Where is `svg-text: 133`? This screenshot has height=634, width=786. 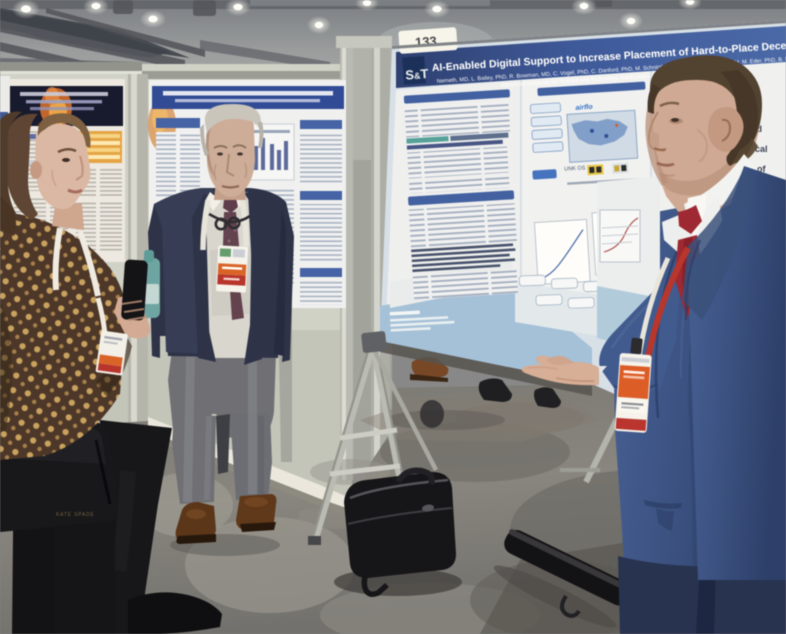
svg-text: 133 is located at coordinates (426, 41).